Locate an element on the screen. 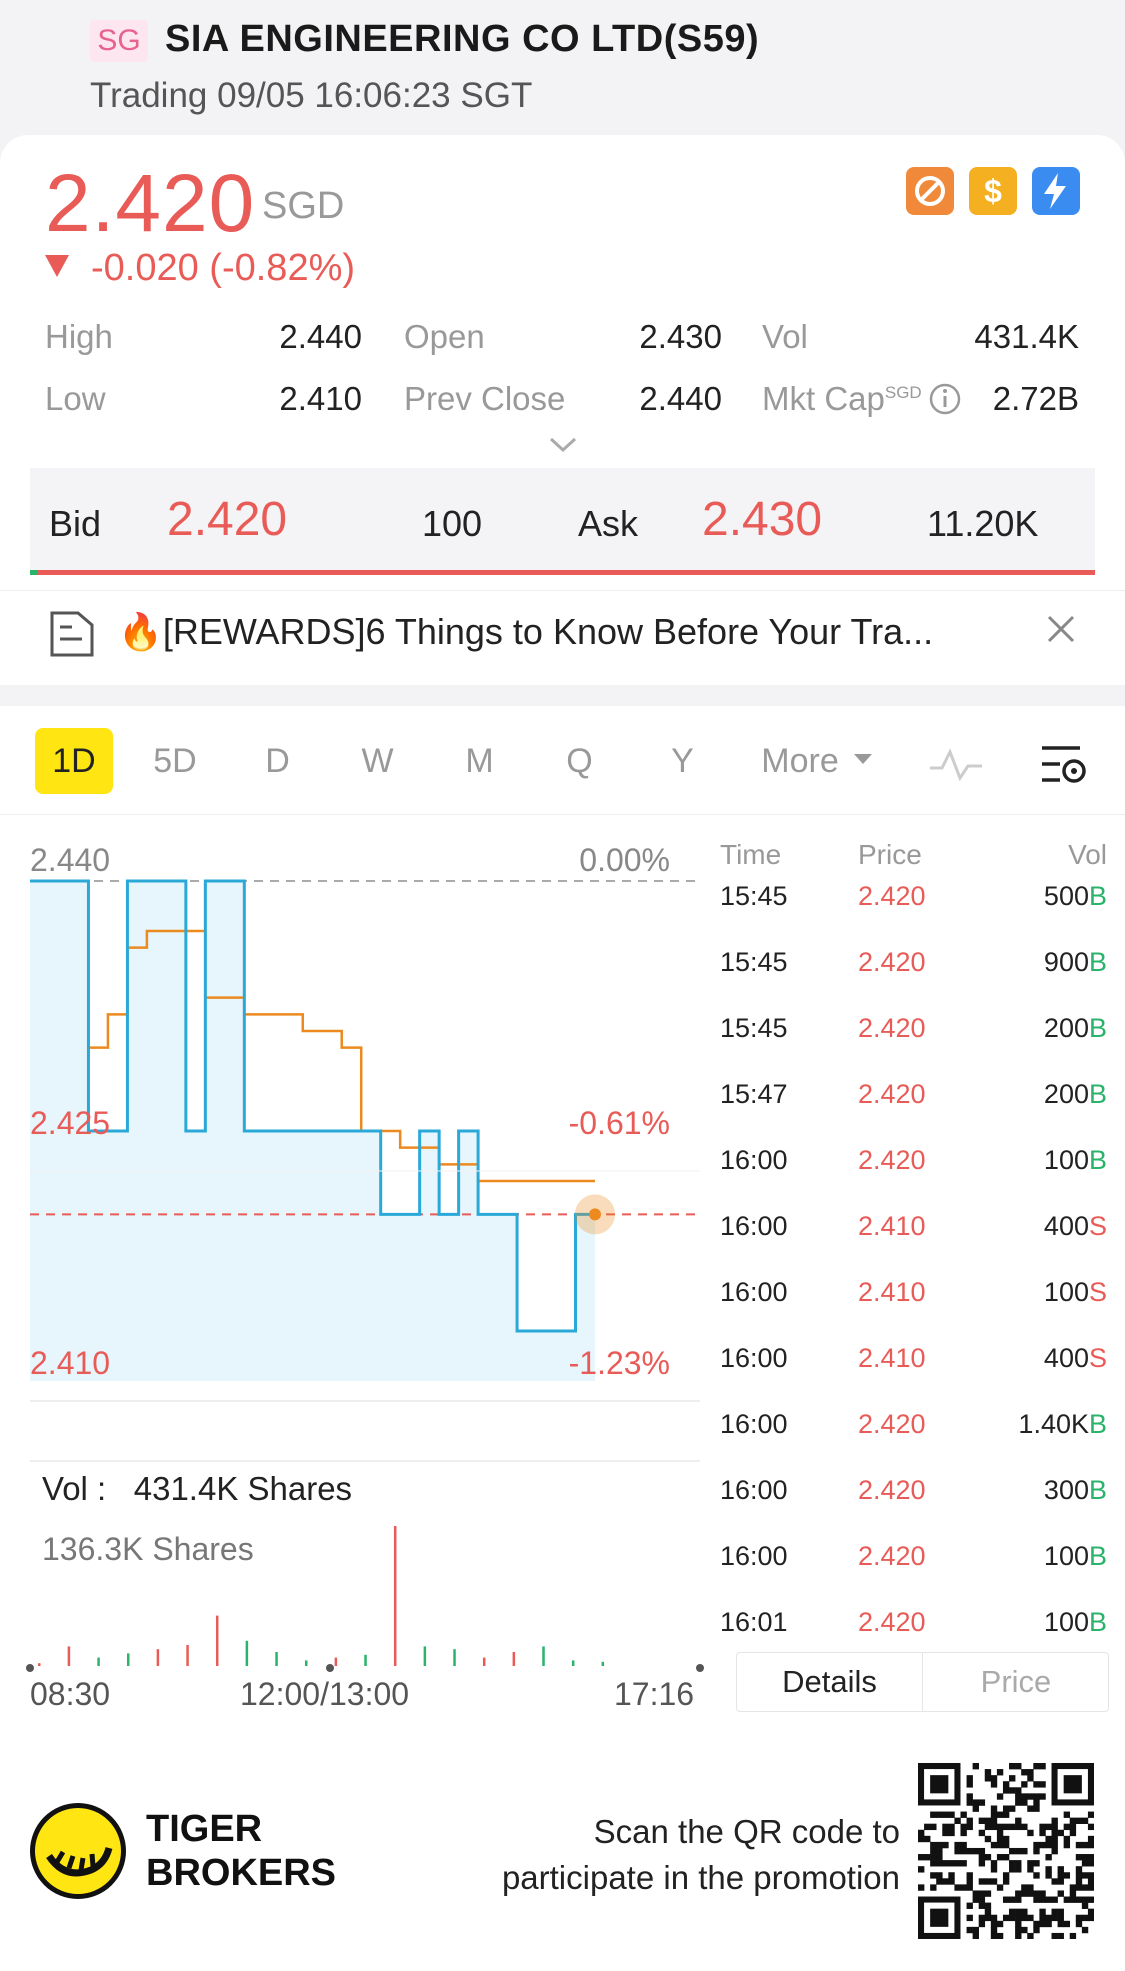  news-icon is located at coordinates (72, 634).